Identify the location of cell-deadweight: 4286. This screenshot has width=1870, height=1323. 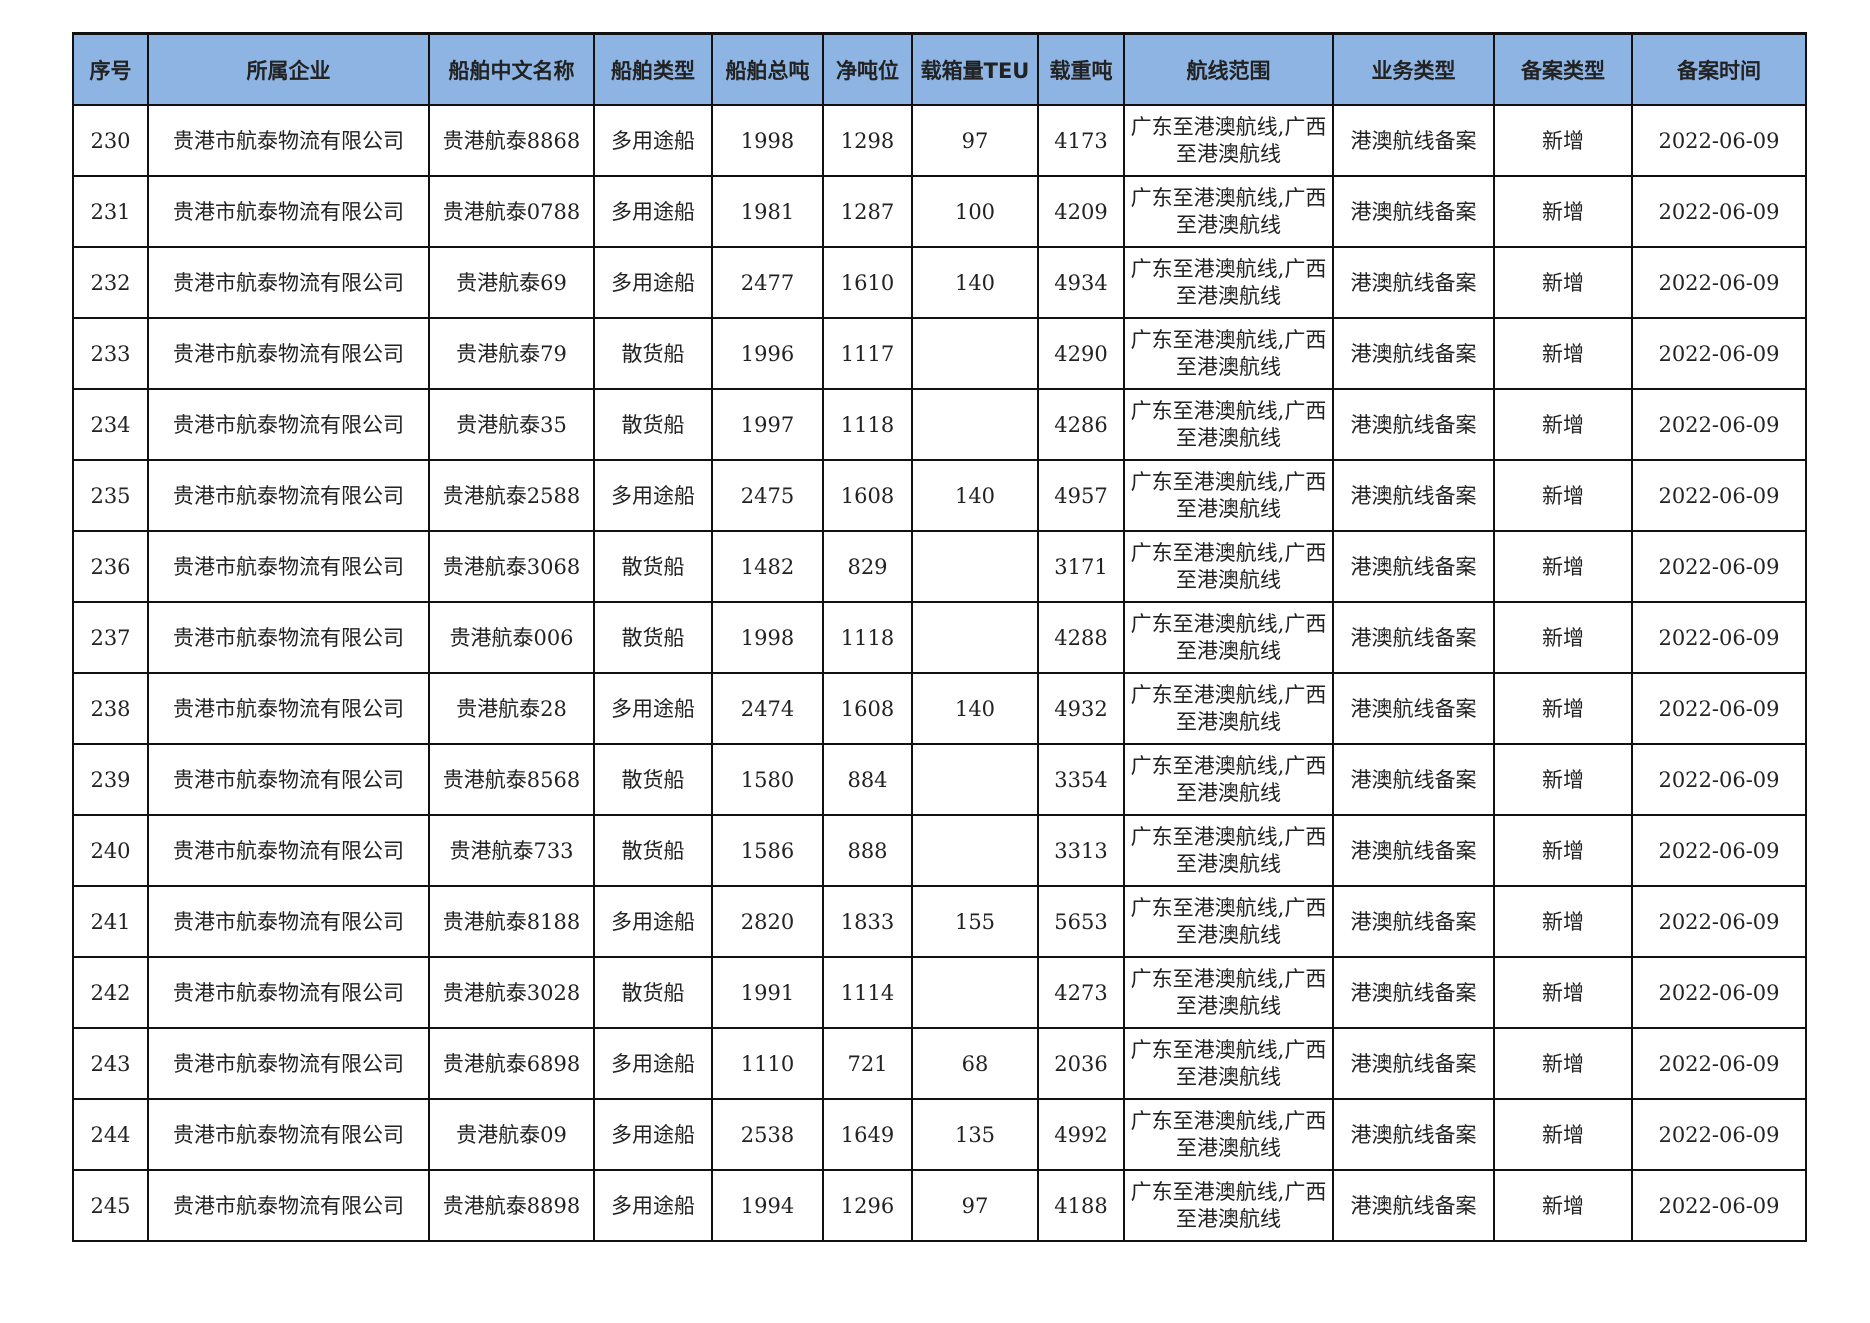
(1081, 424).